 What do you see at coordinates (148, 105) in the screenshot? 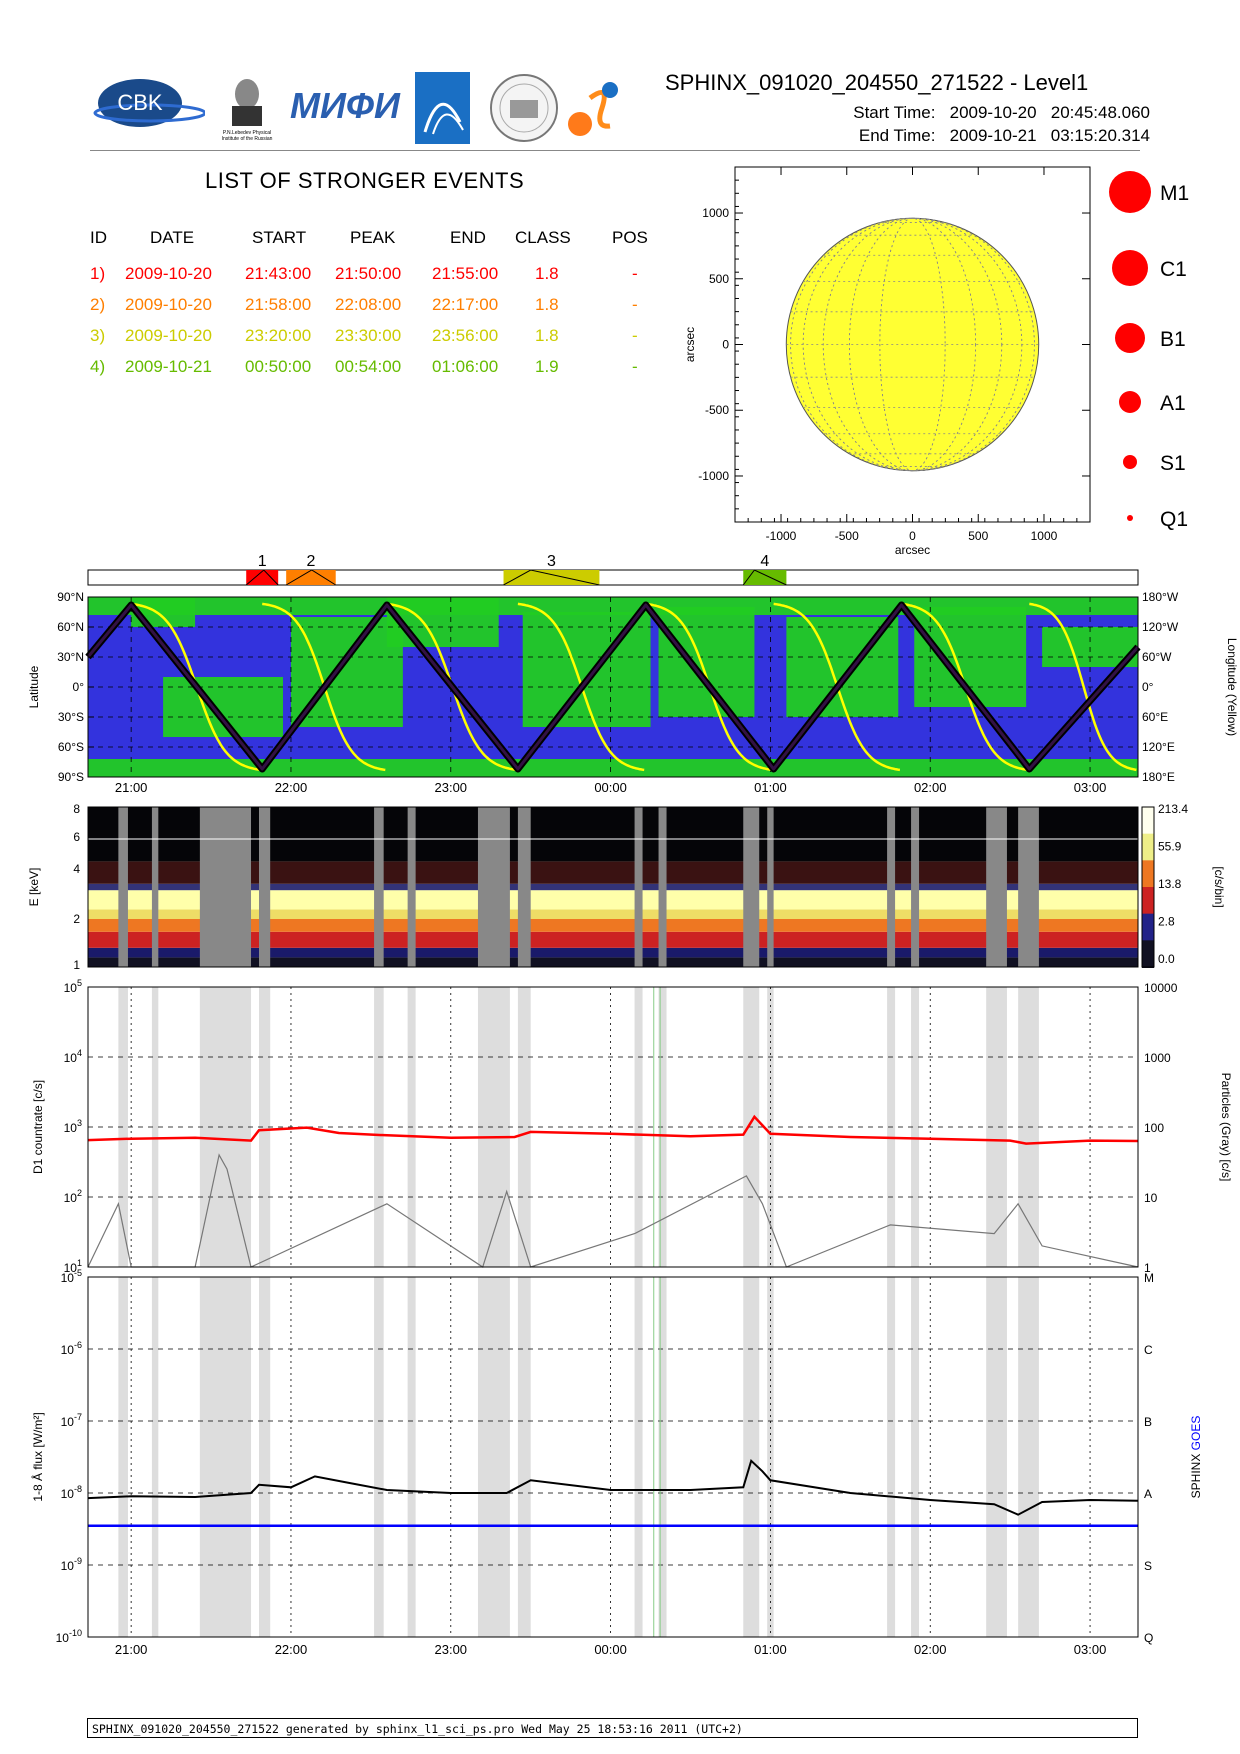
I see `cbk-logo: CBK` at bounding box center [148, 105].